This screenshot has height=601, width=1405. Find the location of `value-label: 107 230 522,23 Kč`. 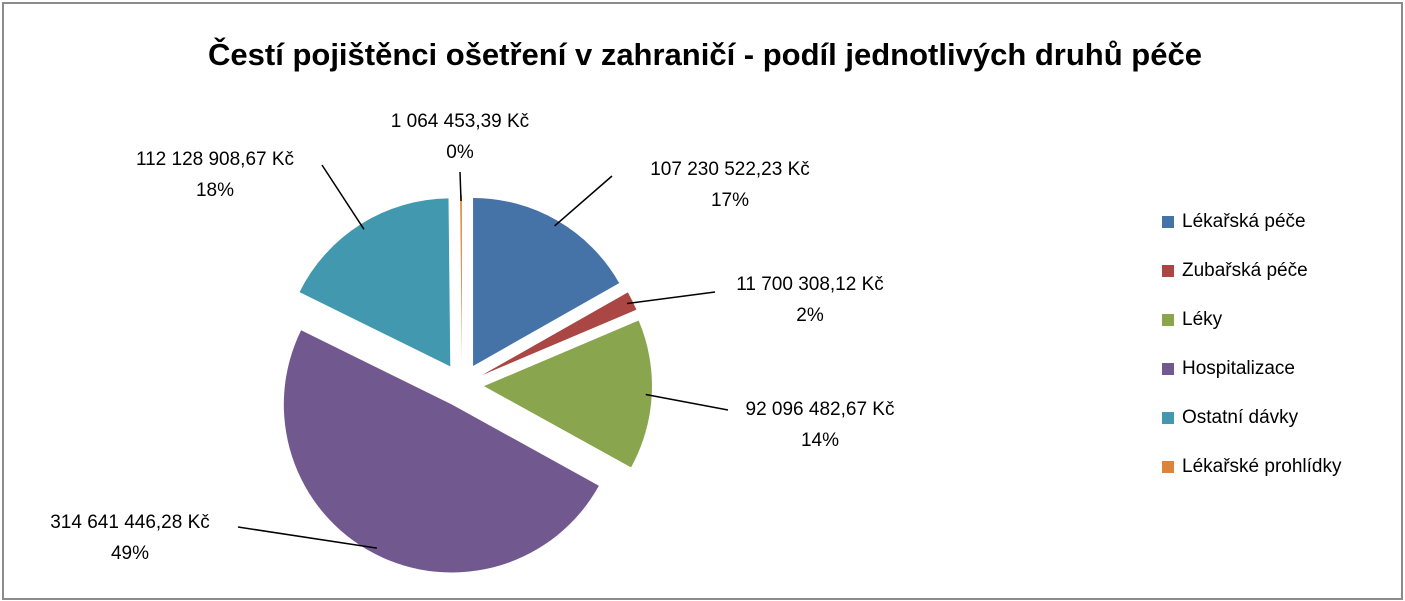

value-label: 107 230 522,23 Kč is located at coordinates (730, 169).